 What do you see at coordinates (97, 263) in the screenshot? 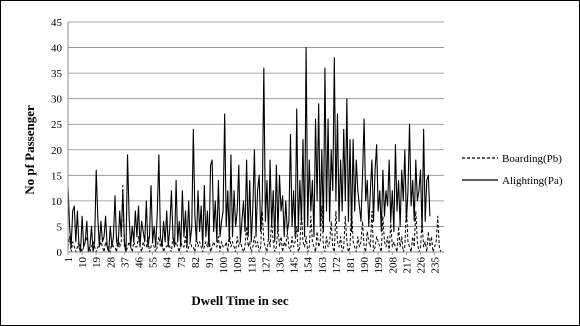
I see `x-tick-19: 19` at bounding box center [97, 263].